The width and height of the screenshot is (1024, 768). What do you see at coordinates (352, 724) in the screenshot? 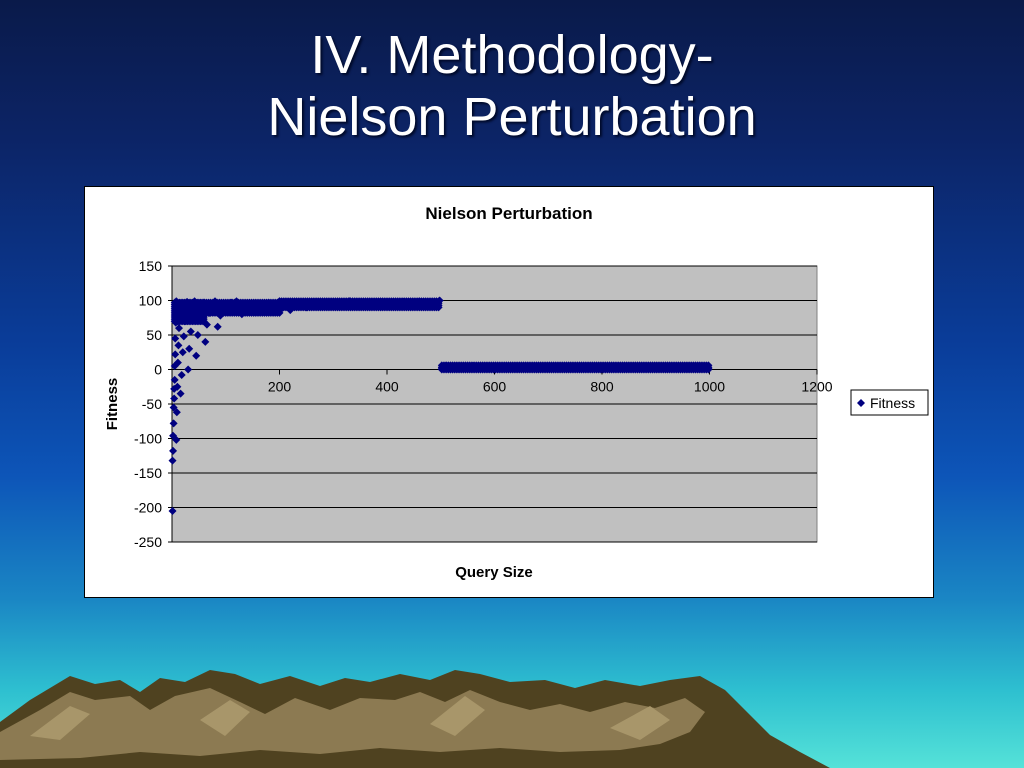
I see `mountain-face` at bounding box center [352, 724].